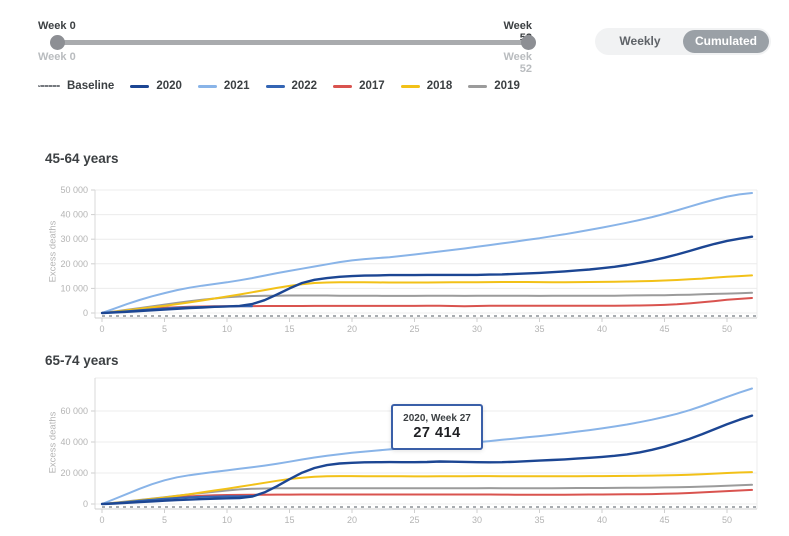  I want to click on legend-item-2022: 2022, so click(291, 86).